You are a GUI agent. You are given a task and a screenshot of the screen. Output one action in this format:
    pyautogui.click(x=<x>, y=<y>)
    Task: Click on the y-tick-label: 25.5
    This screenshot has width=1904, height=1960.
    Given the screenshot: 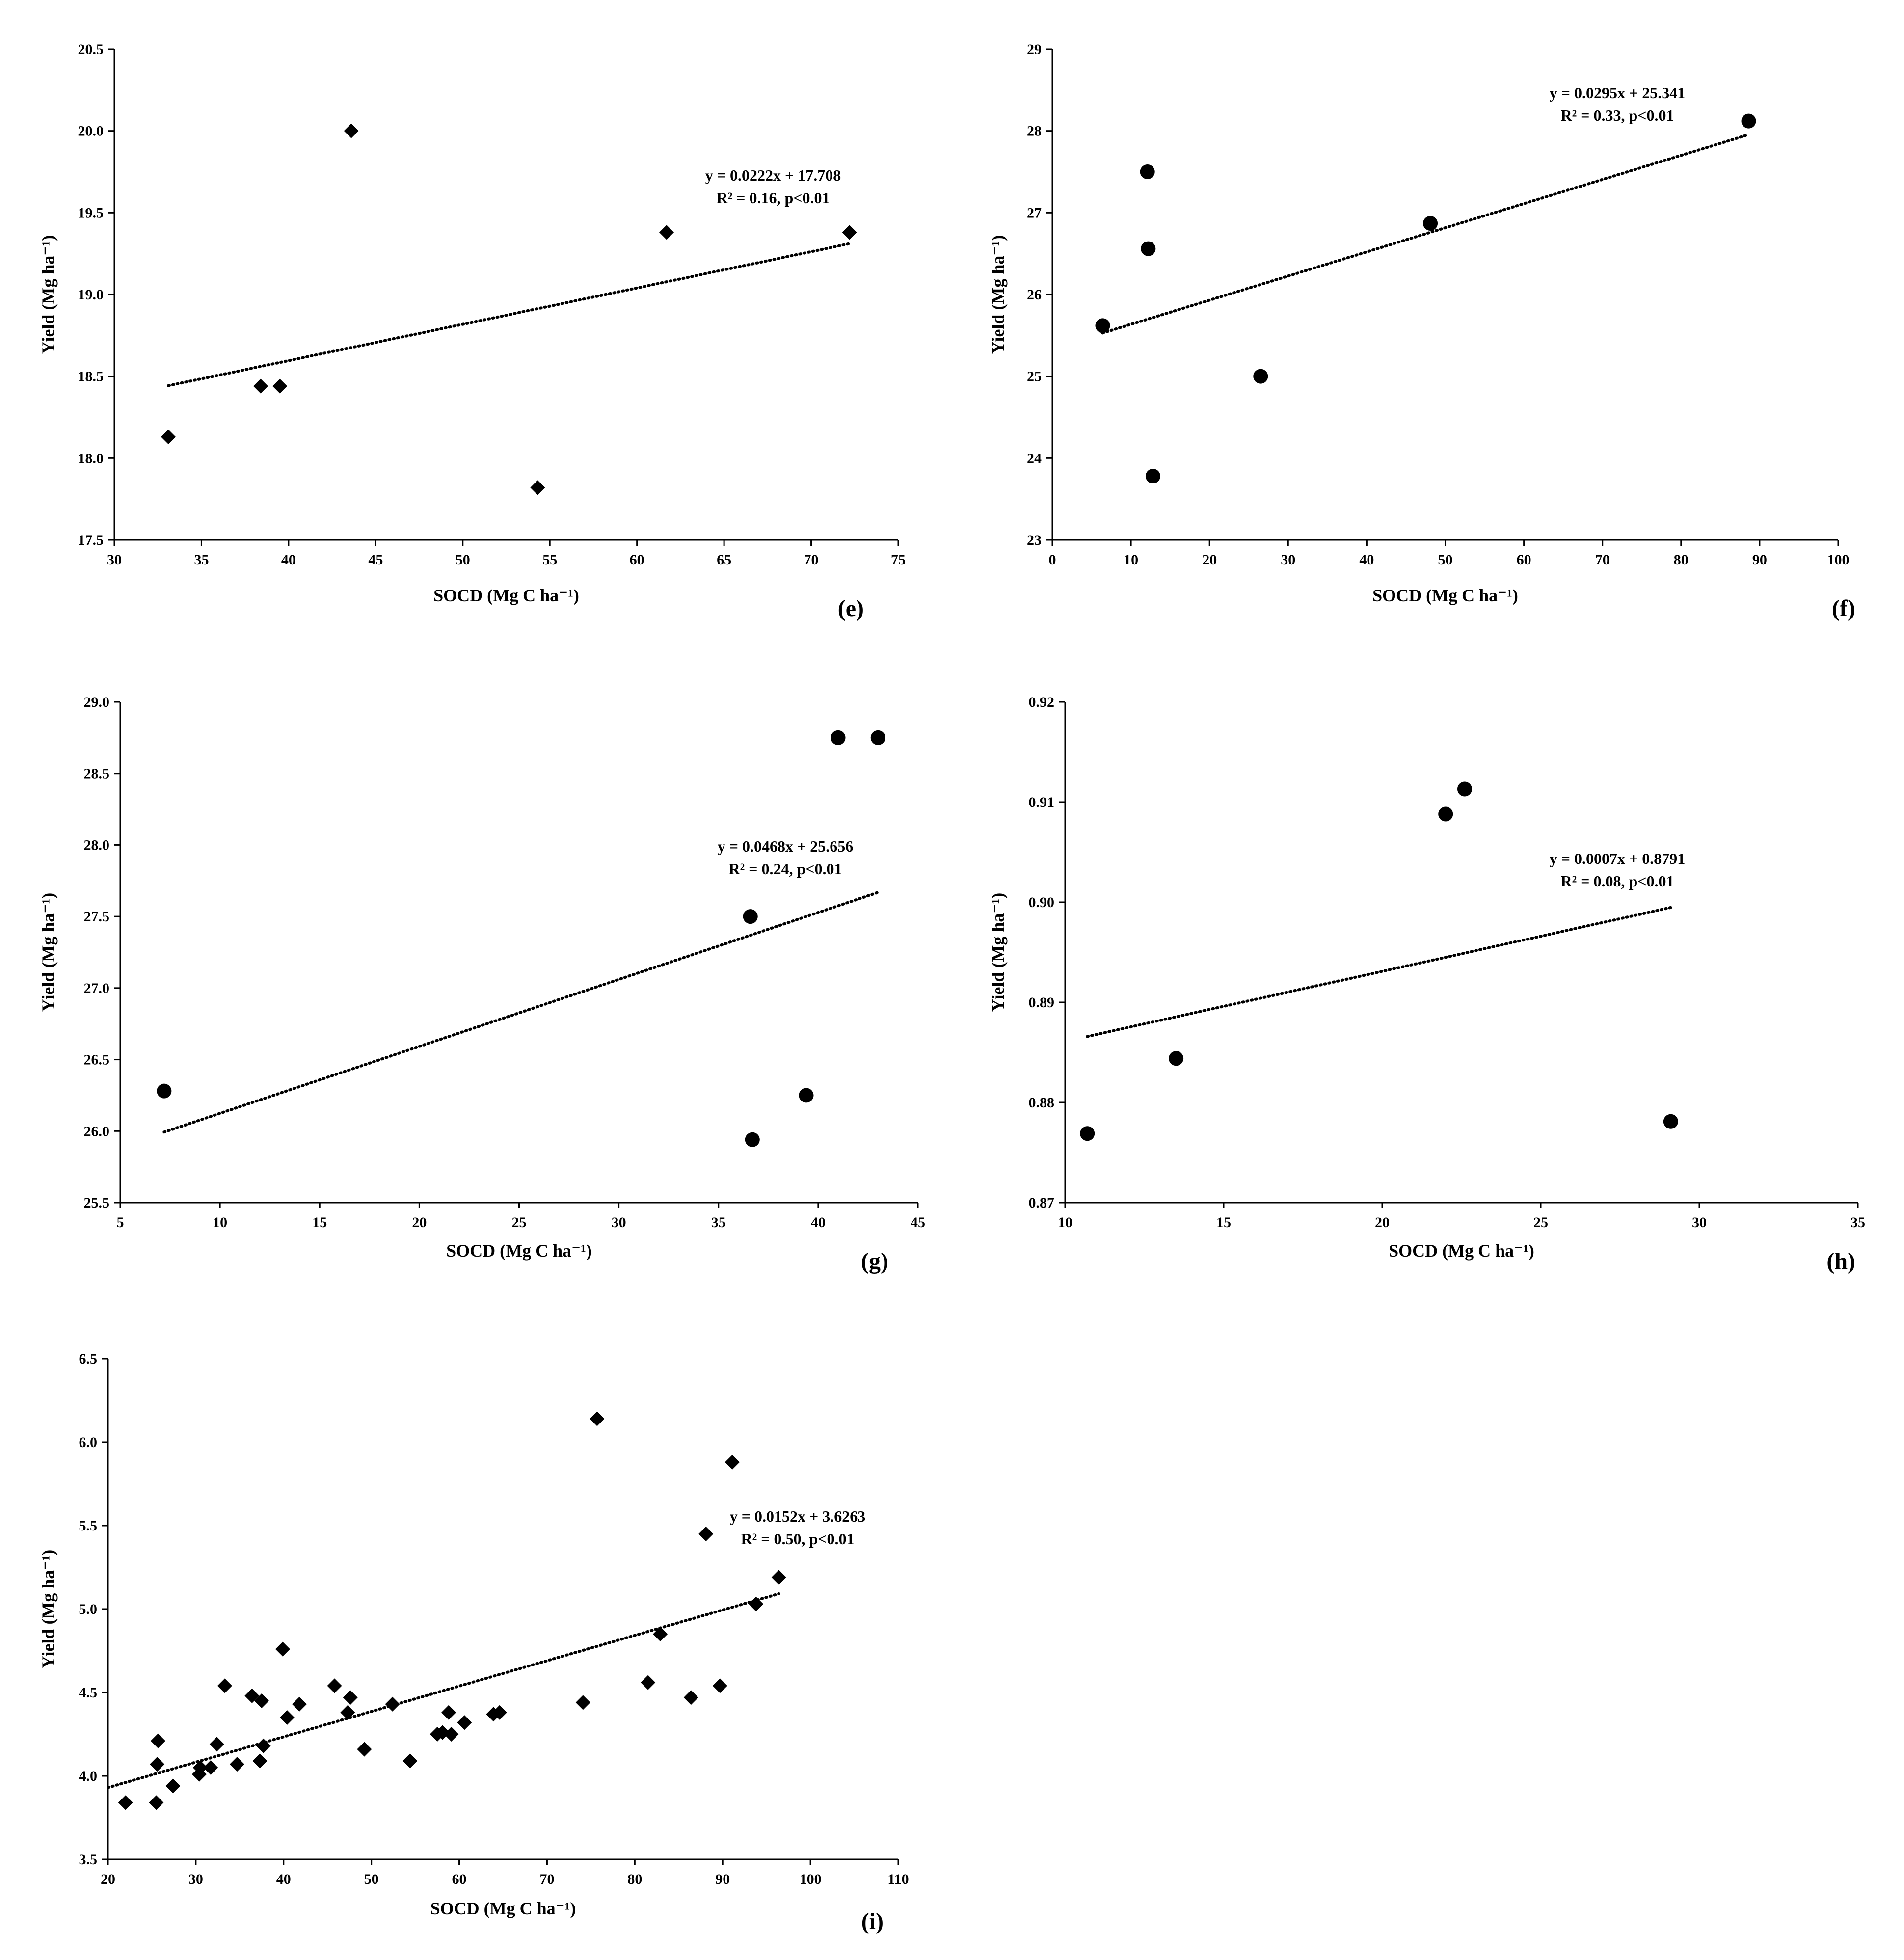 What is the action you would take?
    pyautogui.click(x=97, y=1203)
    